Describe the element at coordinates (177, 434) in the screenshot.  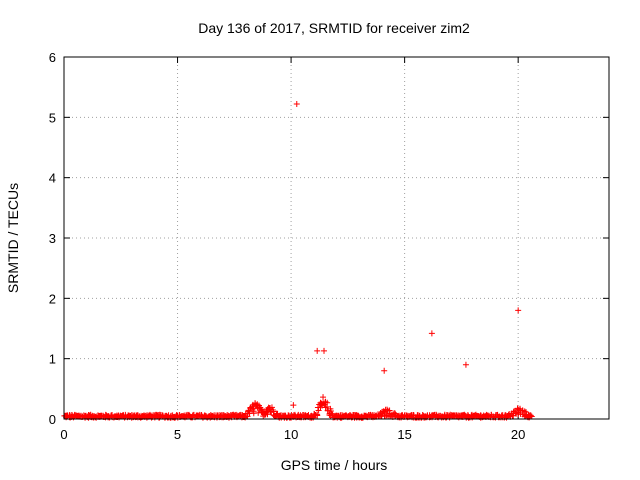
I see `x-tick-label: 5` at that location.